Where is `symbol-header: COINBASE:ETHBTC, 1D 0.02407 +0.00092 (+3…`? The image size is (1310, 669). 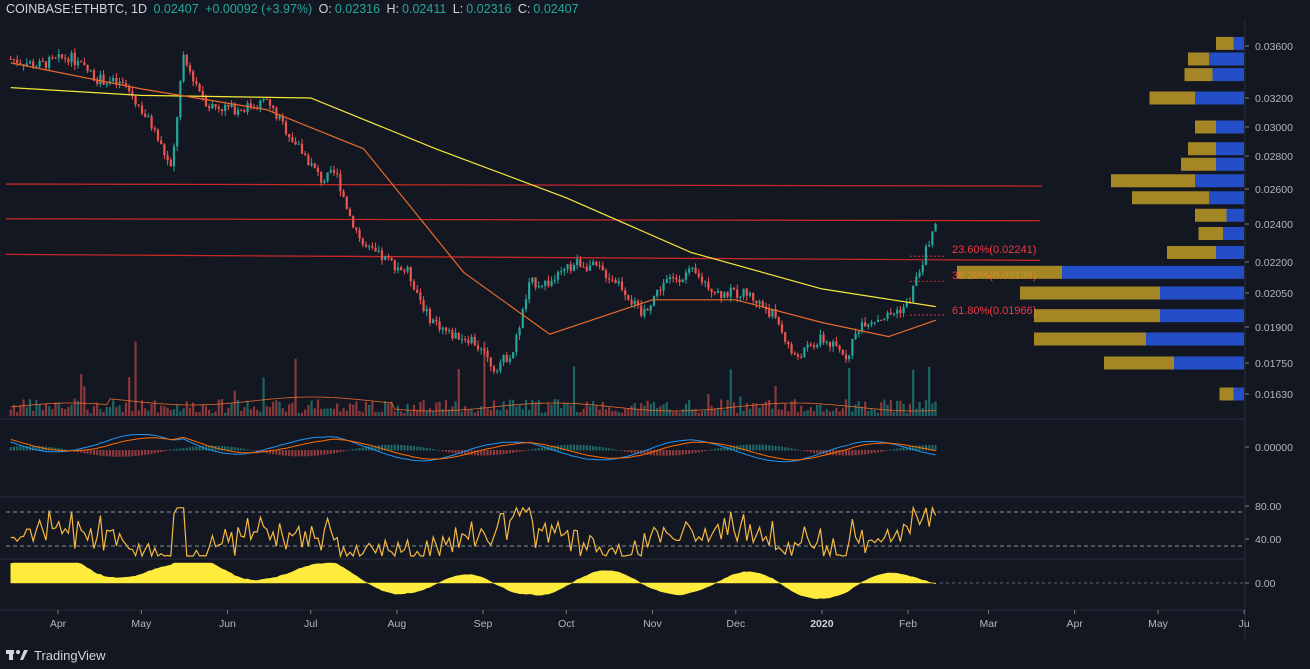 symbol-header: COINBASE:ETHBTC, 1D 0.02407 +0.00092 (+3… is located at coordinates (294, 10).